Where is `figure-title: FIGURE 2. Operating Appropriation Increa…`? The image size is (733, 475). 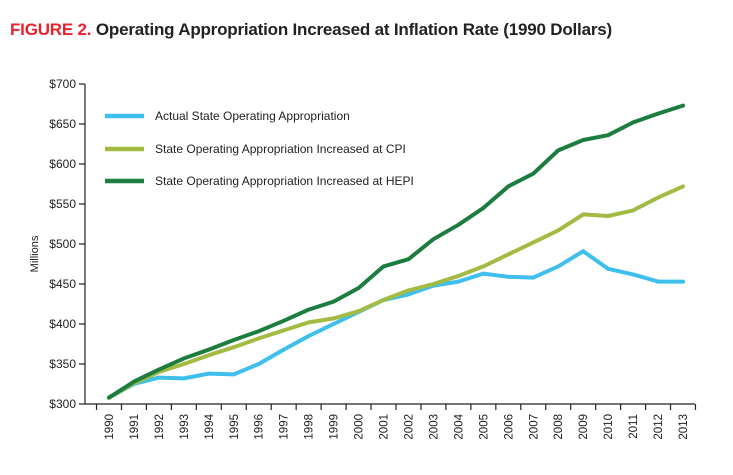
figure-title: FIGURE 2. Operating Appropriation Increa… is located at coordinates (311, 30).